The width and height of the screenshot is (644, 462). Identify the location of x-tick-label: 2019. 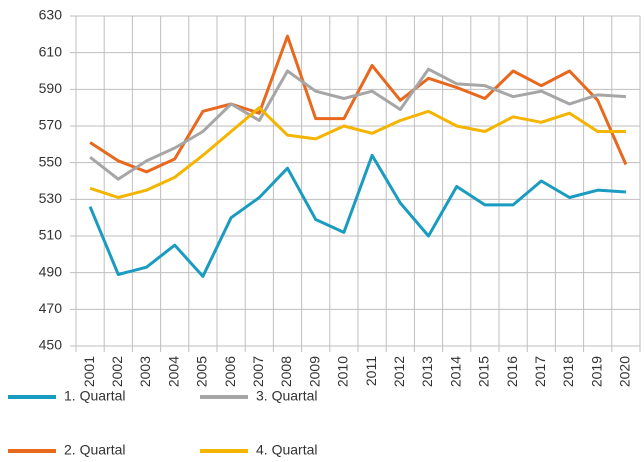
(596, 371).